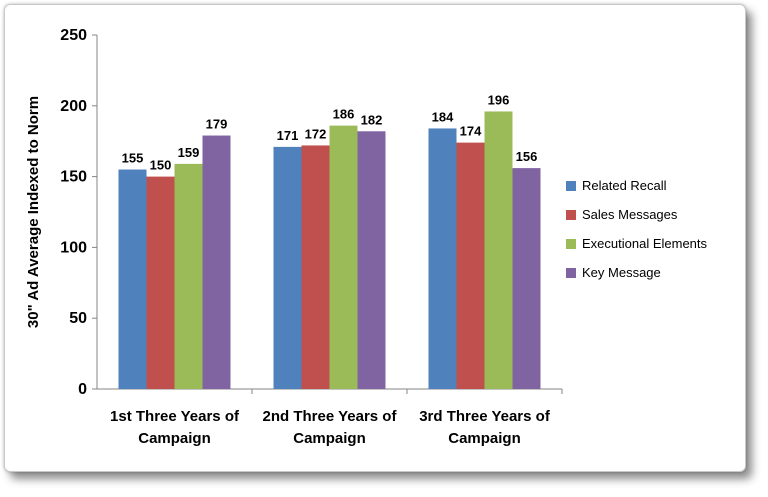 The width and height of the screenshot is (768, 497). I want to click on data-label: 156, so click(527, 156).